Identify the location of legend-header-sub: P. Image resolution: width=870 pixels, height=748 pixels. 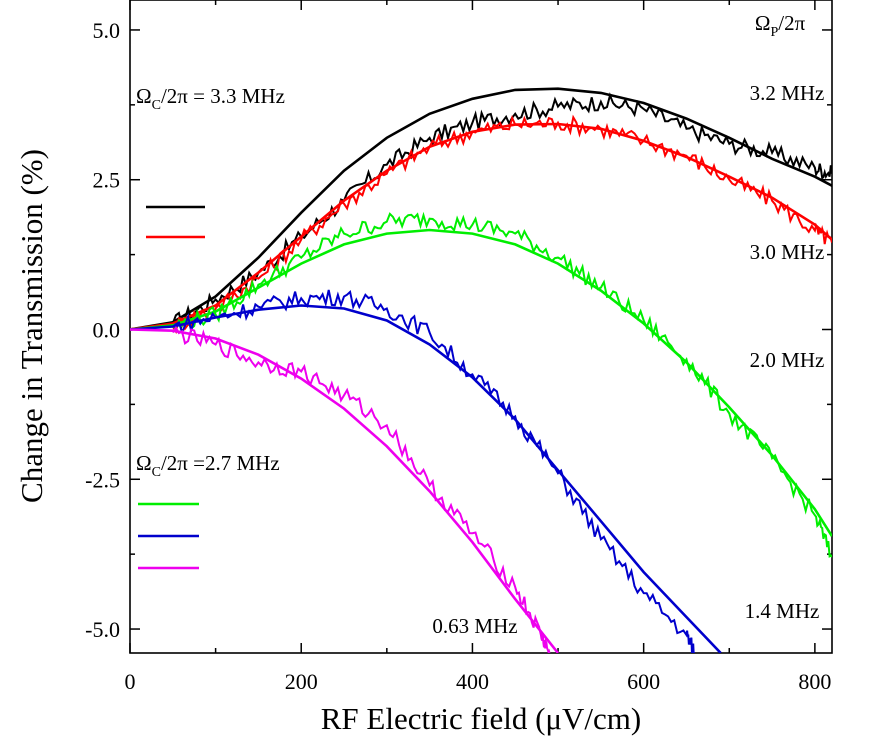
(774, 32).